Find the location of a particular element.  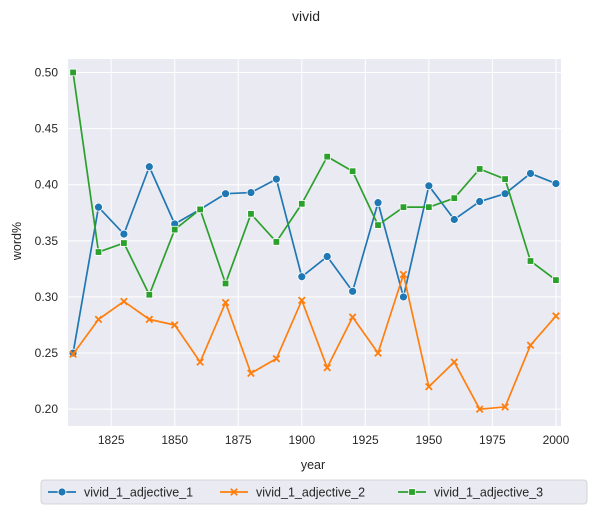

legend-entry: vivid_1_adjective_3 is located at coordinates (470, 493).